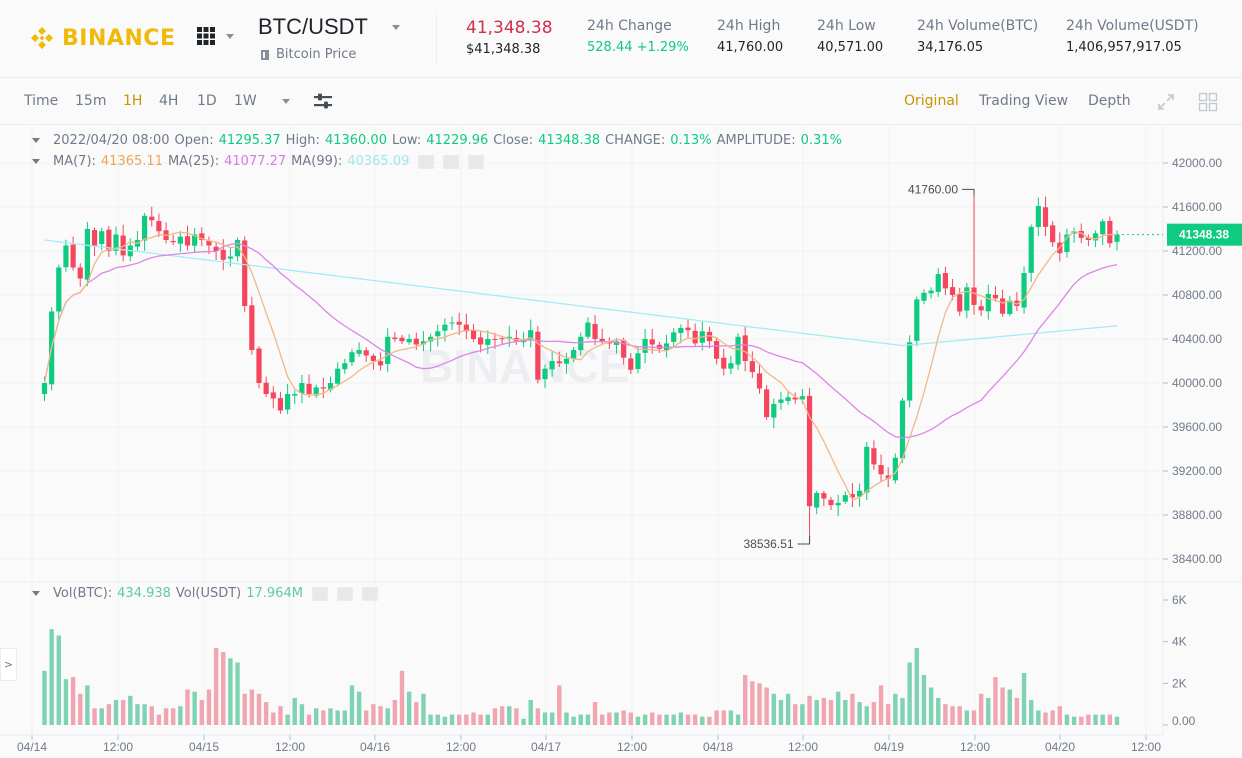 Image resolution: width=1242 pixels, height=758 pixels. Describe the element at coordinates (355, 140) in the screenshot. I see `legend-high: 41360.00` at that location.